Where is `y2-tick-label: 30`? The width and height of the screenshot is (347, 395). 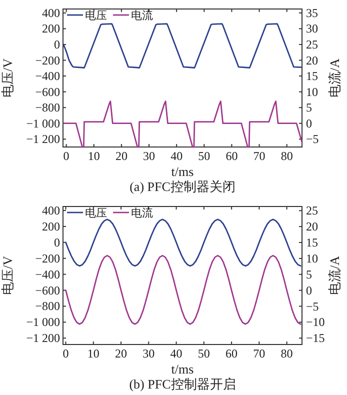 y2-tick-label: 30 is located at coordinates (312, 29).